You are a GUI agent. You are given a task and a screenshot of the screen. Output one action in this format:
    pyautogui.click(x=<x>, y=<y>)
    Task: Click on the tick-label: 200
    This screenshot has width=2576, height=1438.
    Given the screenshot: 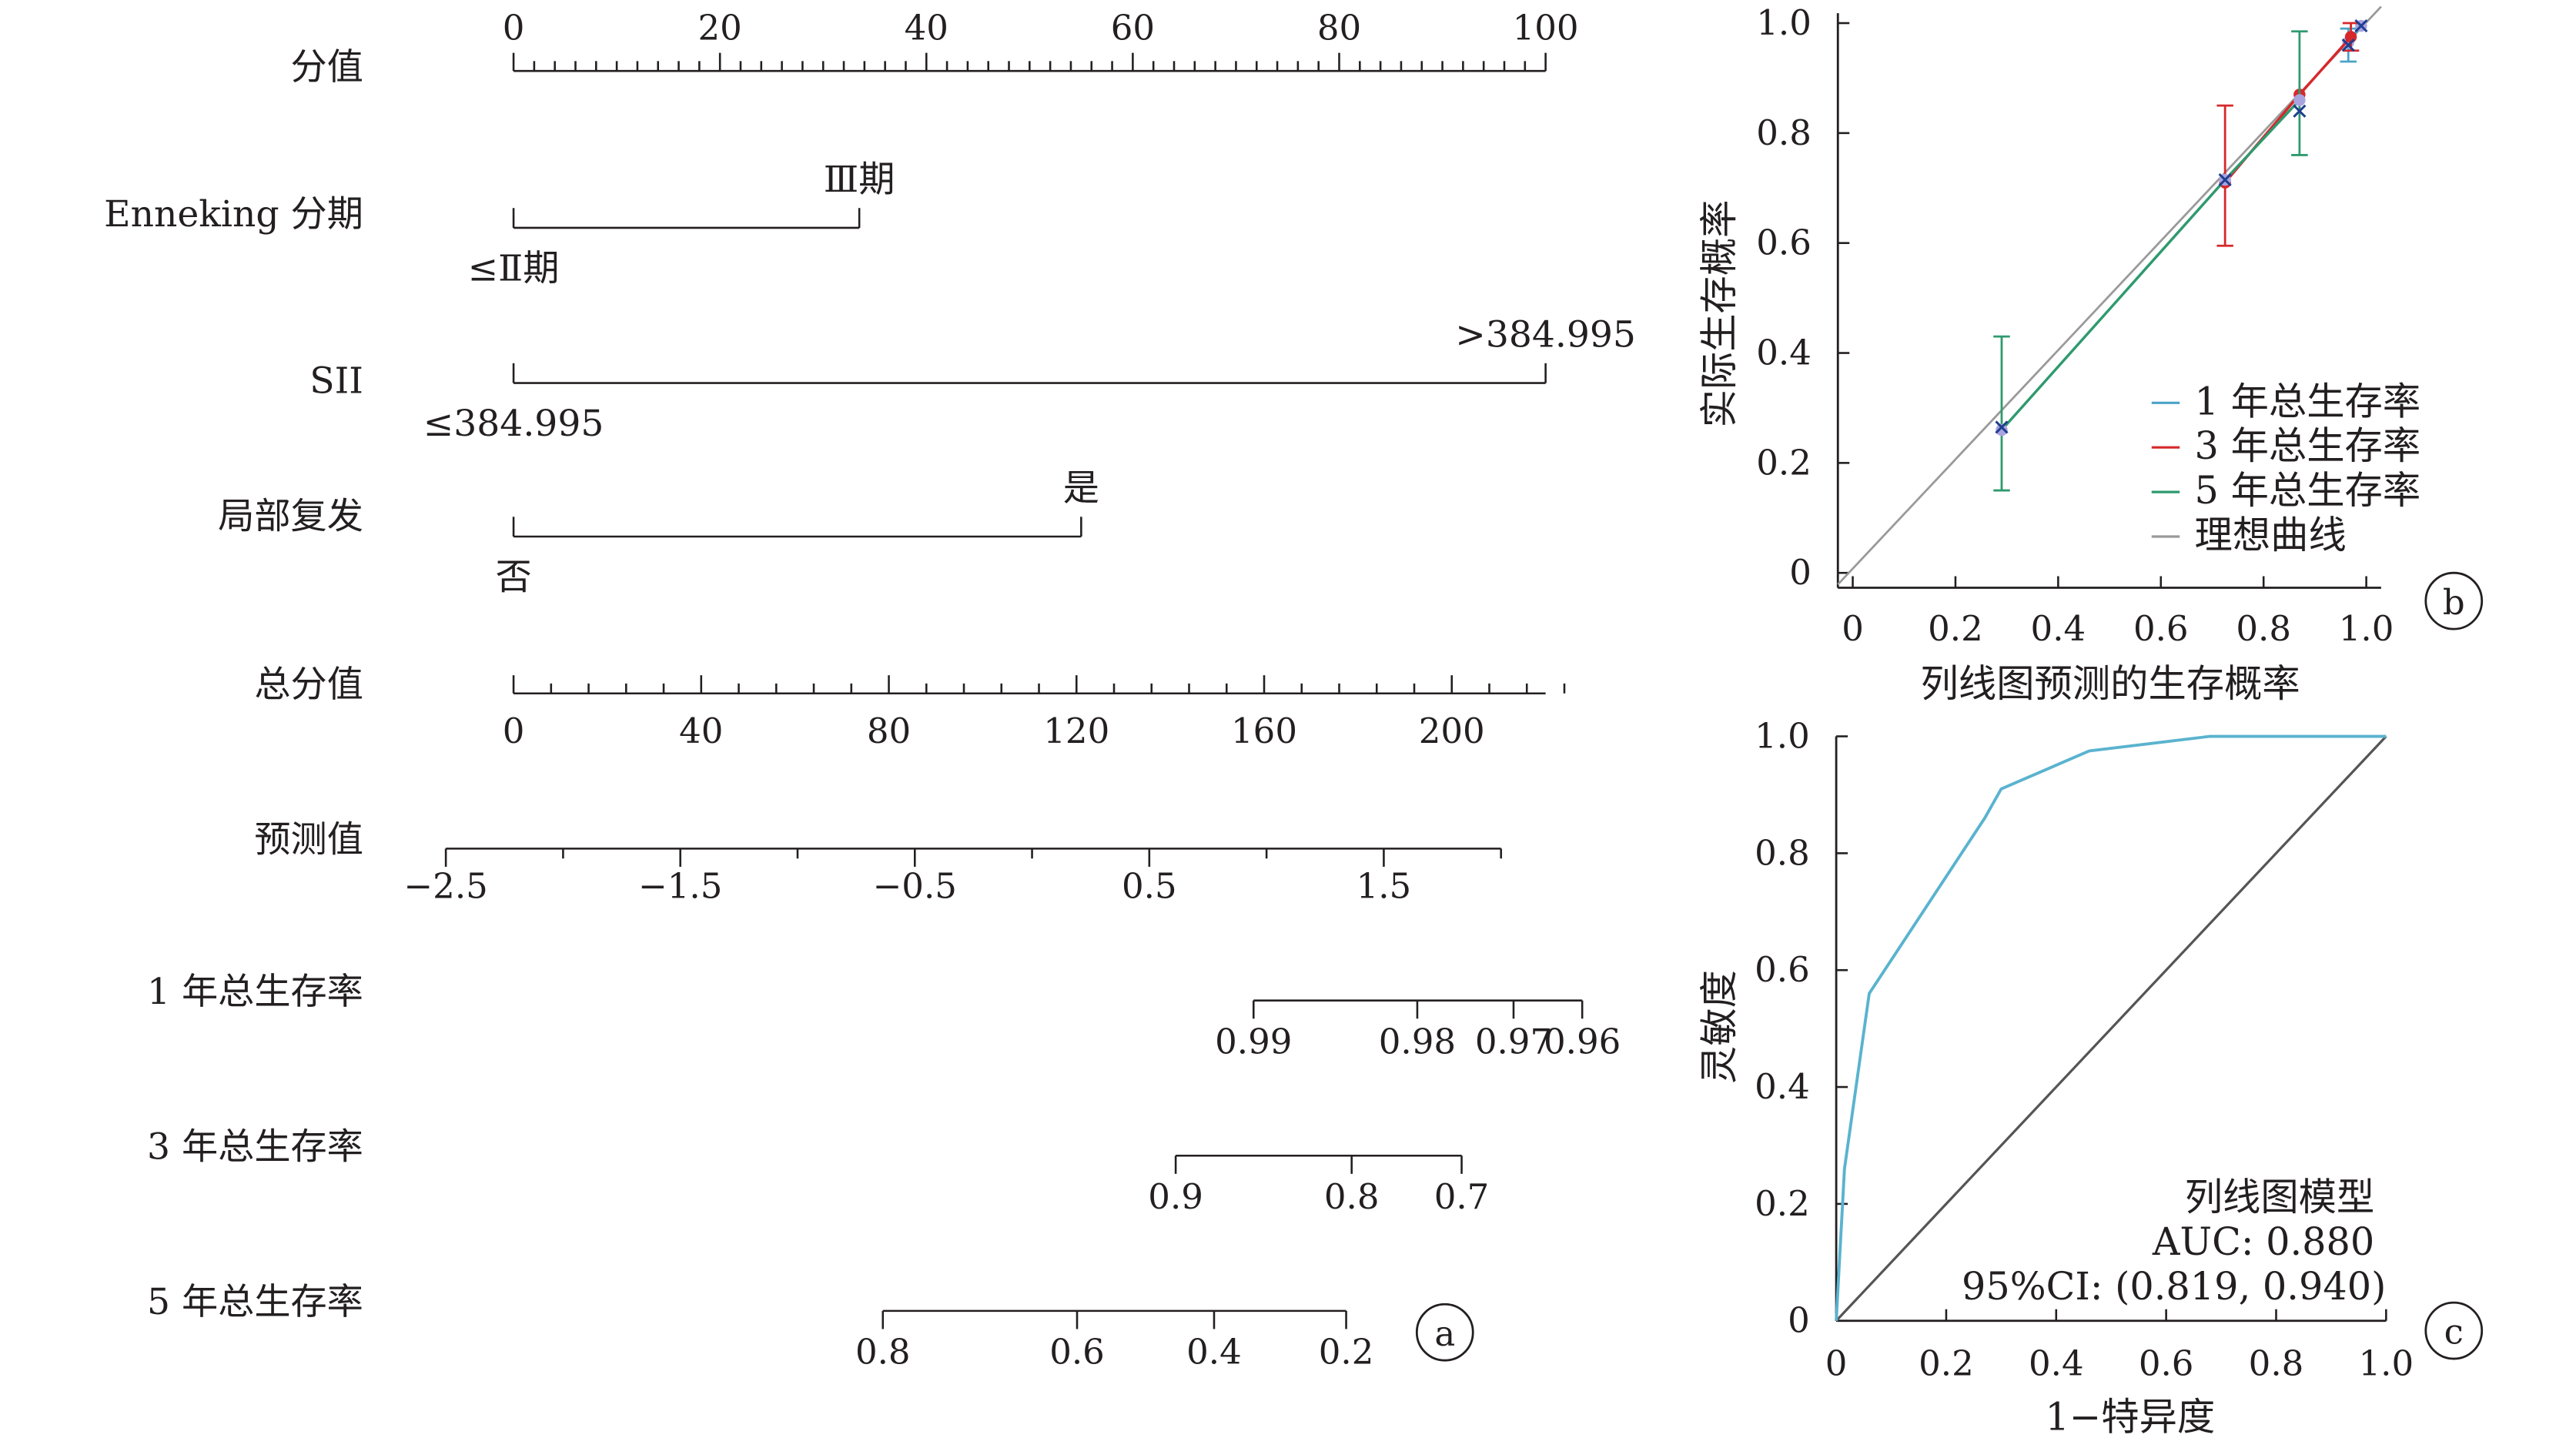 What is the action you would take?
    pyautogui.click(x=1452, y=731)
    